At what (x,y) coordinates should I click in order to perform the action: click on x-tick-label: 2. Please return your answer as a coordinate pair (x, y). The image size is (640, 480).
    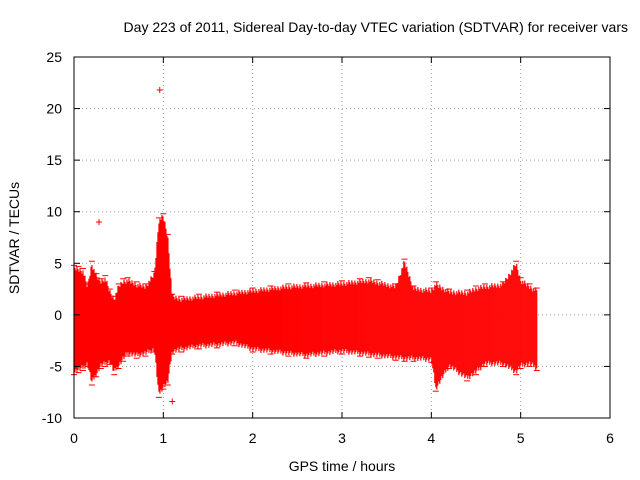
    Looking at the image, I should click on (253, 438).